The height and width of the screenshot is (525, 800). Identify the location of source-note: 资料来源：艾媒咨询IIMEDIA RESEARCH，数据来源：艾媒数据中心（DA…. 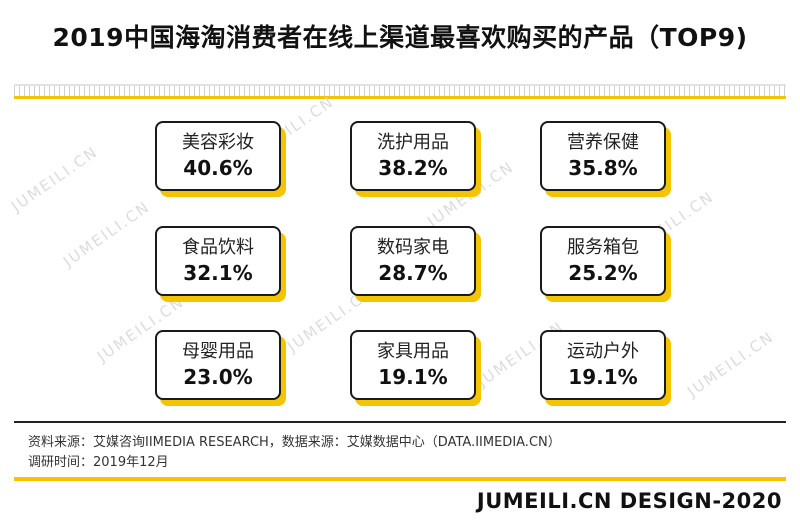
(294, 453).